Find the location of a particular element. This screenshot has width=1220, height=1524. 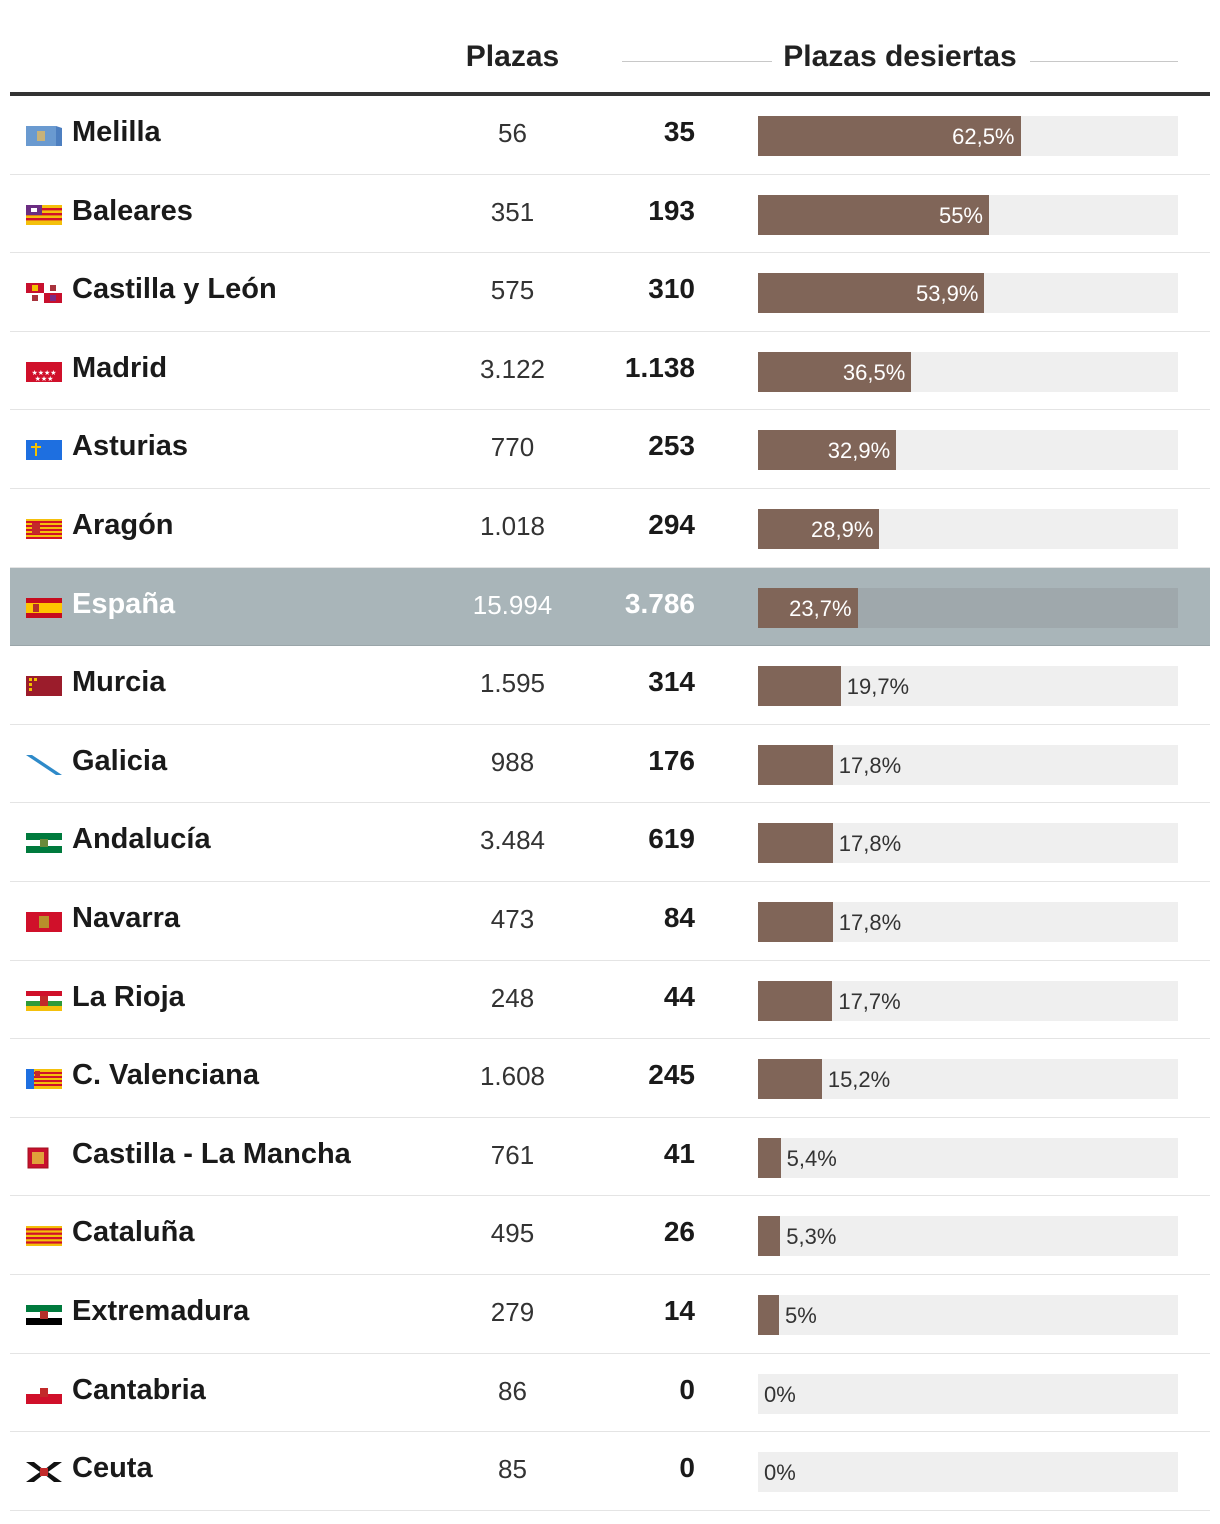

table-row: Andalucía 3.484 619 17,8% is located at coordinates (610, 842).